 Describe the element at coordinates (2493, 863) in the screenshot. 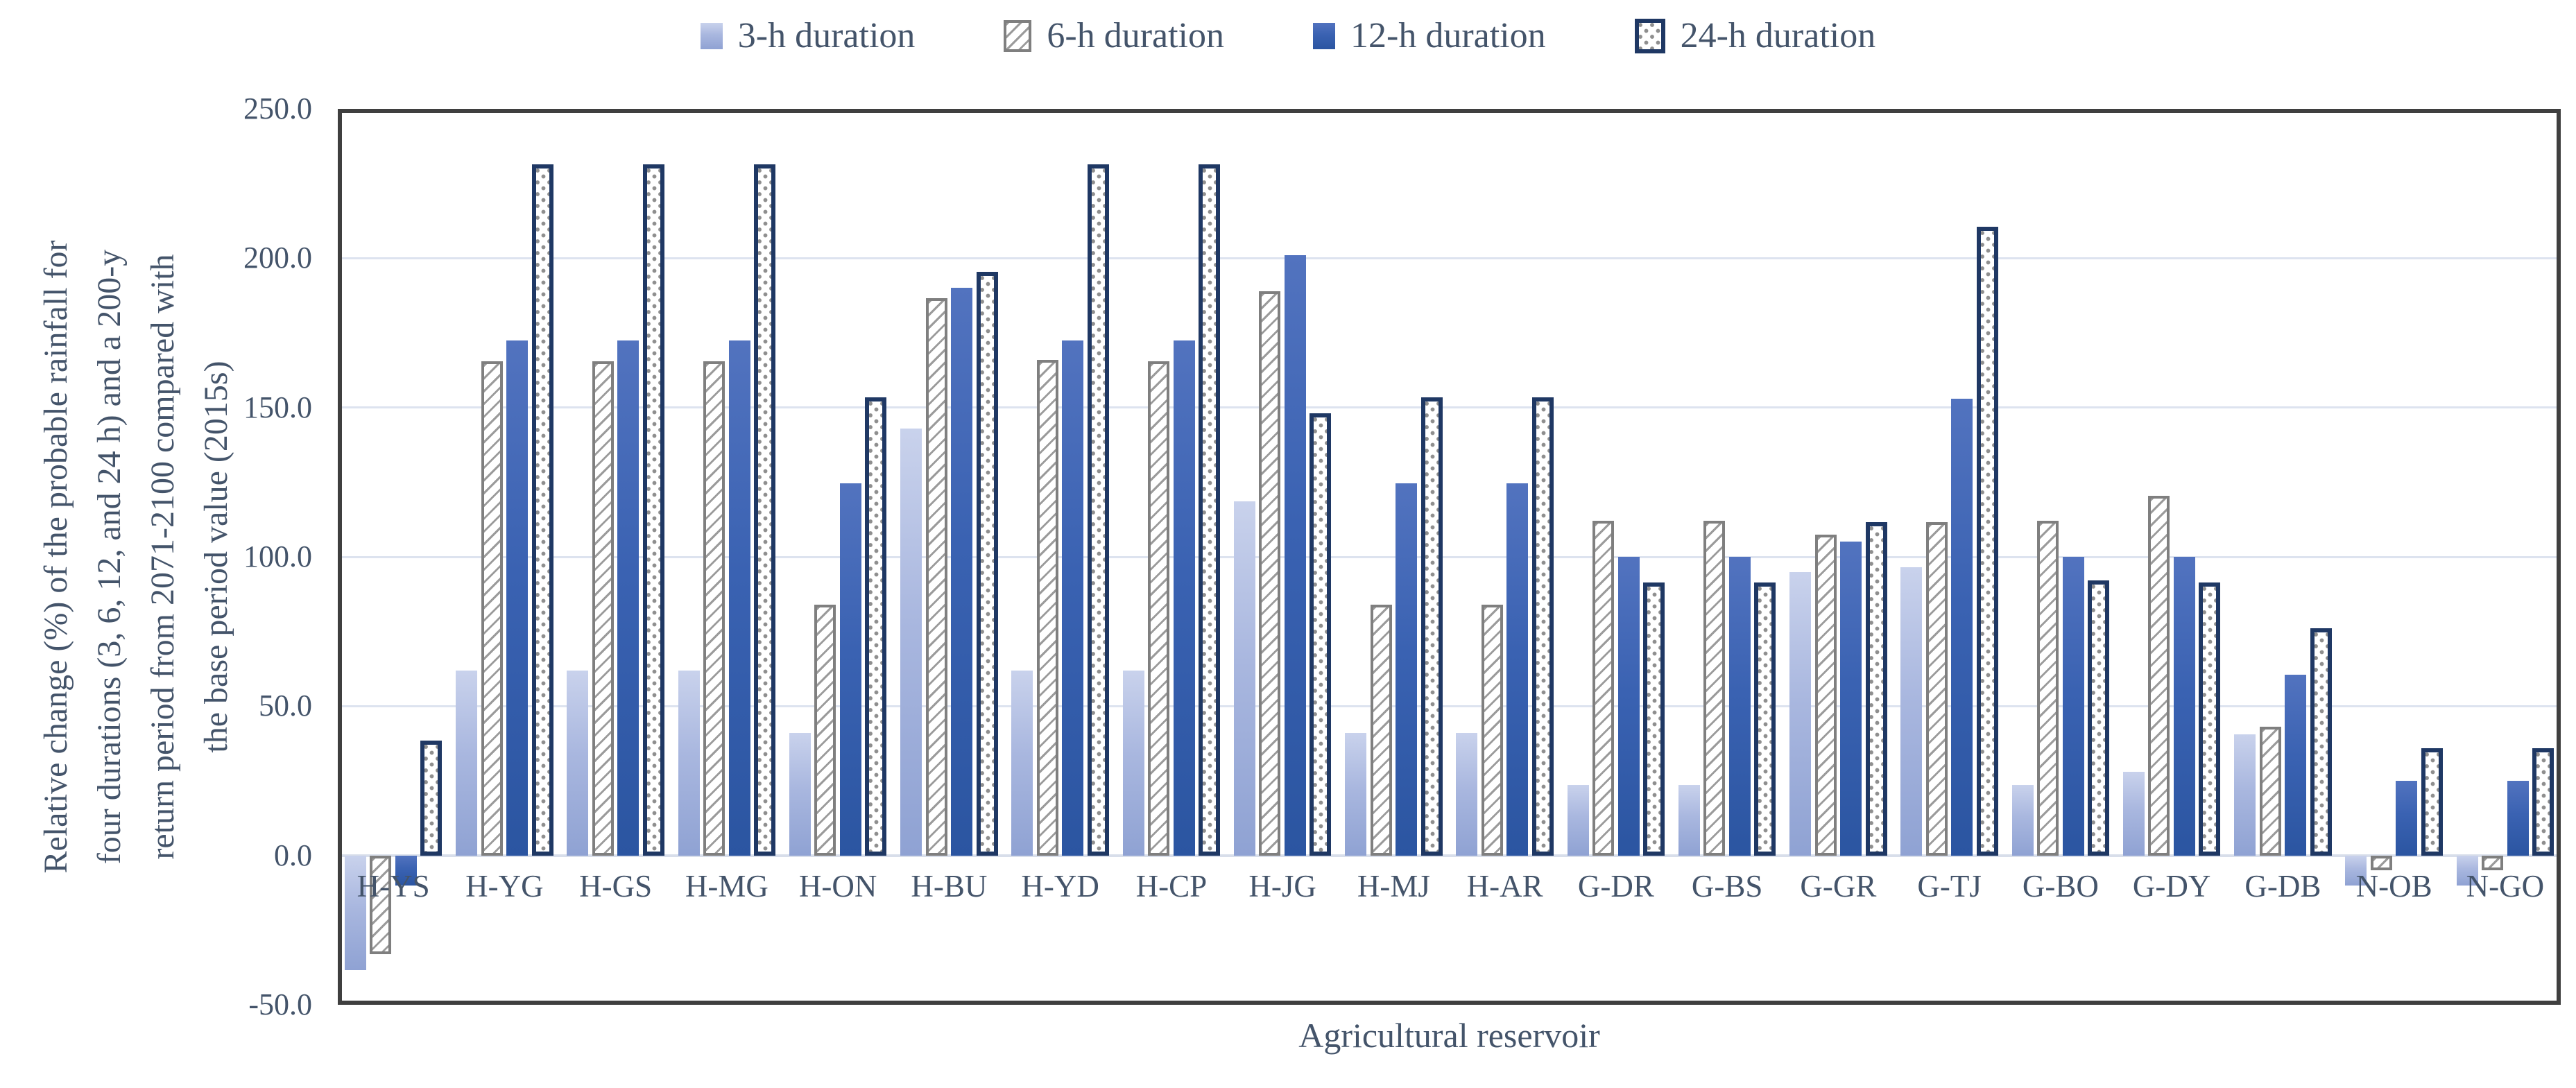

I see `bar-6-h-N-GO` at that location.